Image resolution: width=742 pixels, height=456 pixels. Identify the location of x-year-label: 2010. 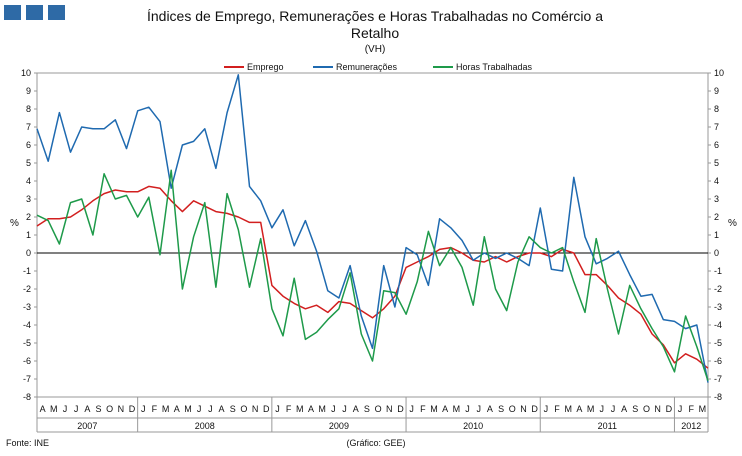
(473, 426).